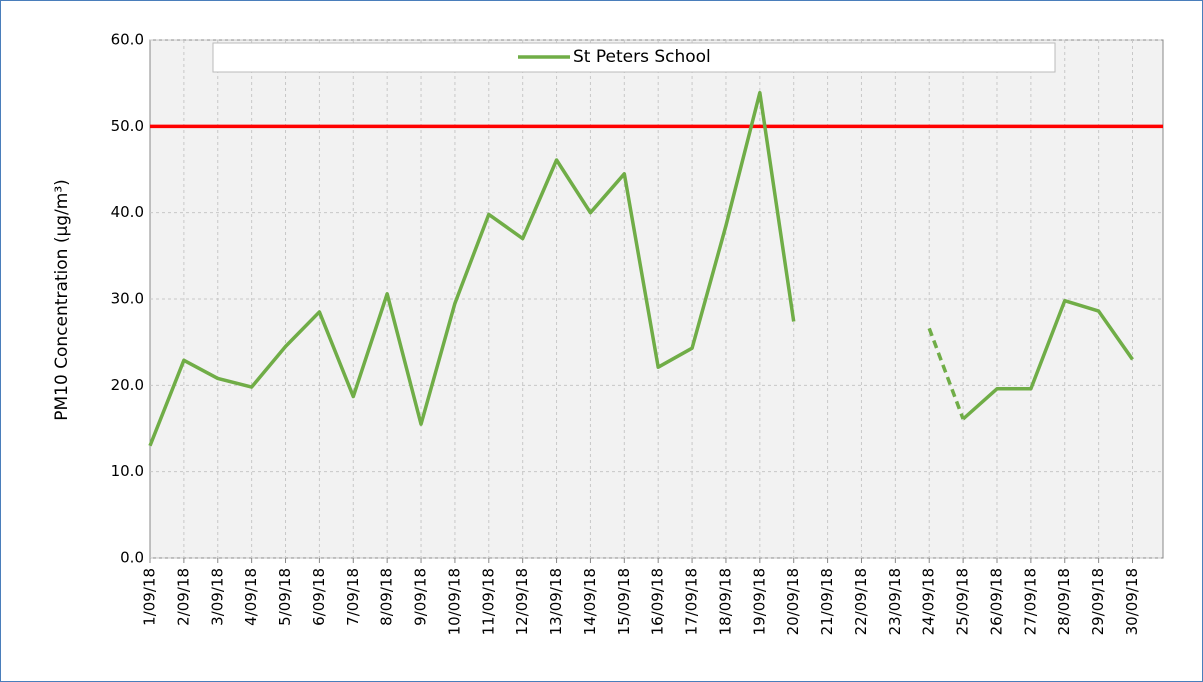 This screenshot has width=1203, height=682. I want to click on x-tick-label: 10/09/18, so click(454, 601).